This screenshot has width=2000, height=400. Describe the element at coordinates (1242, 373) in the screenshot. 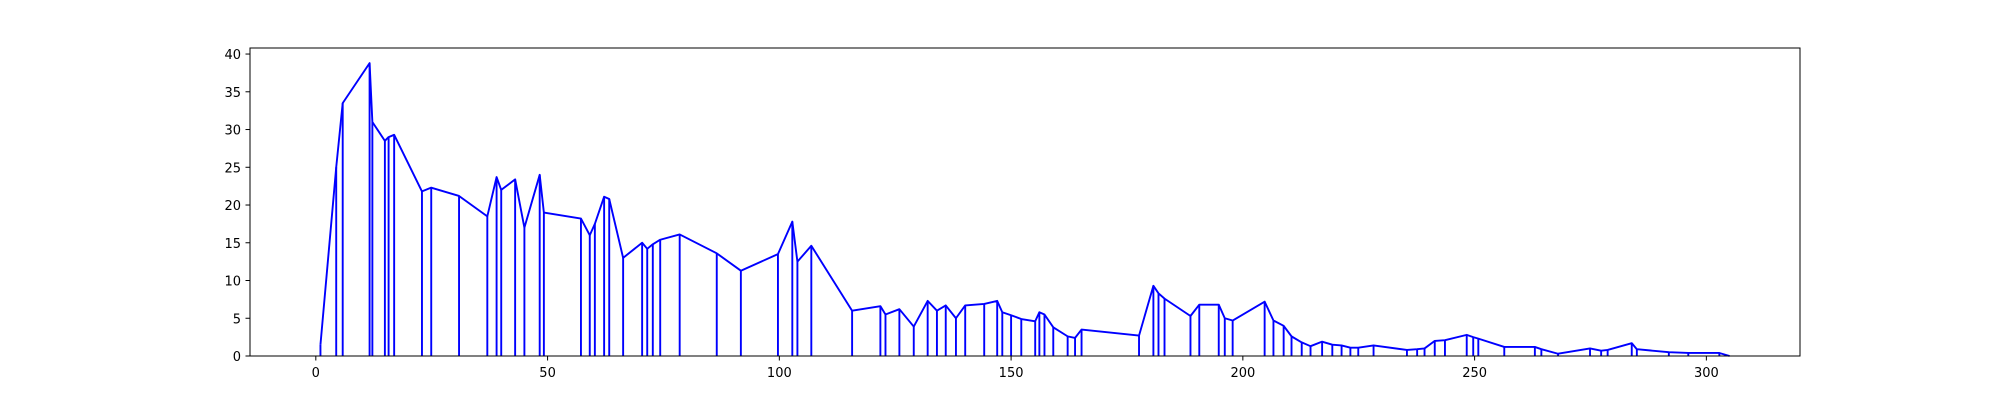

I see `x-tick-label: 200` at that location.